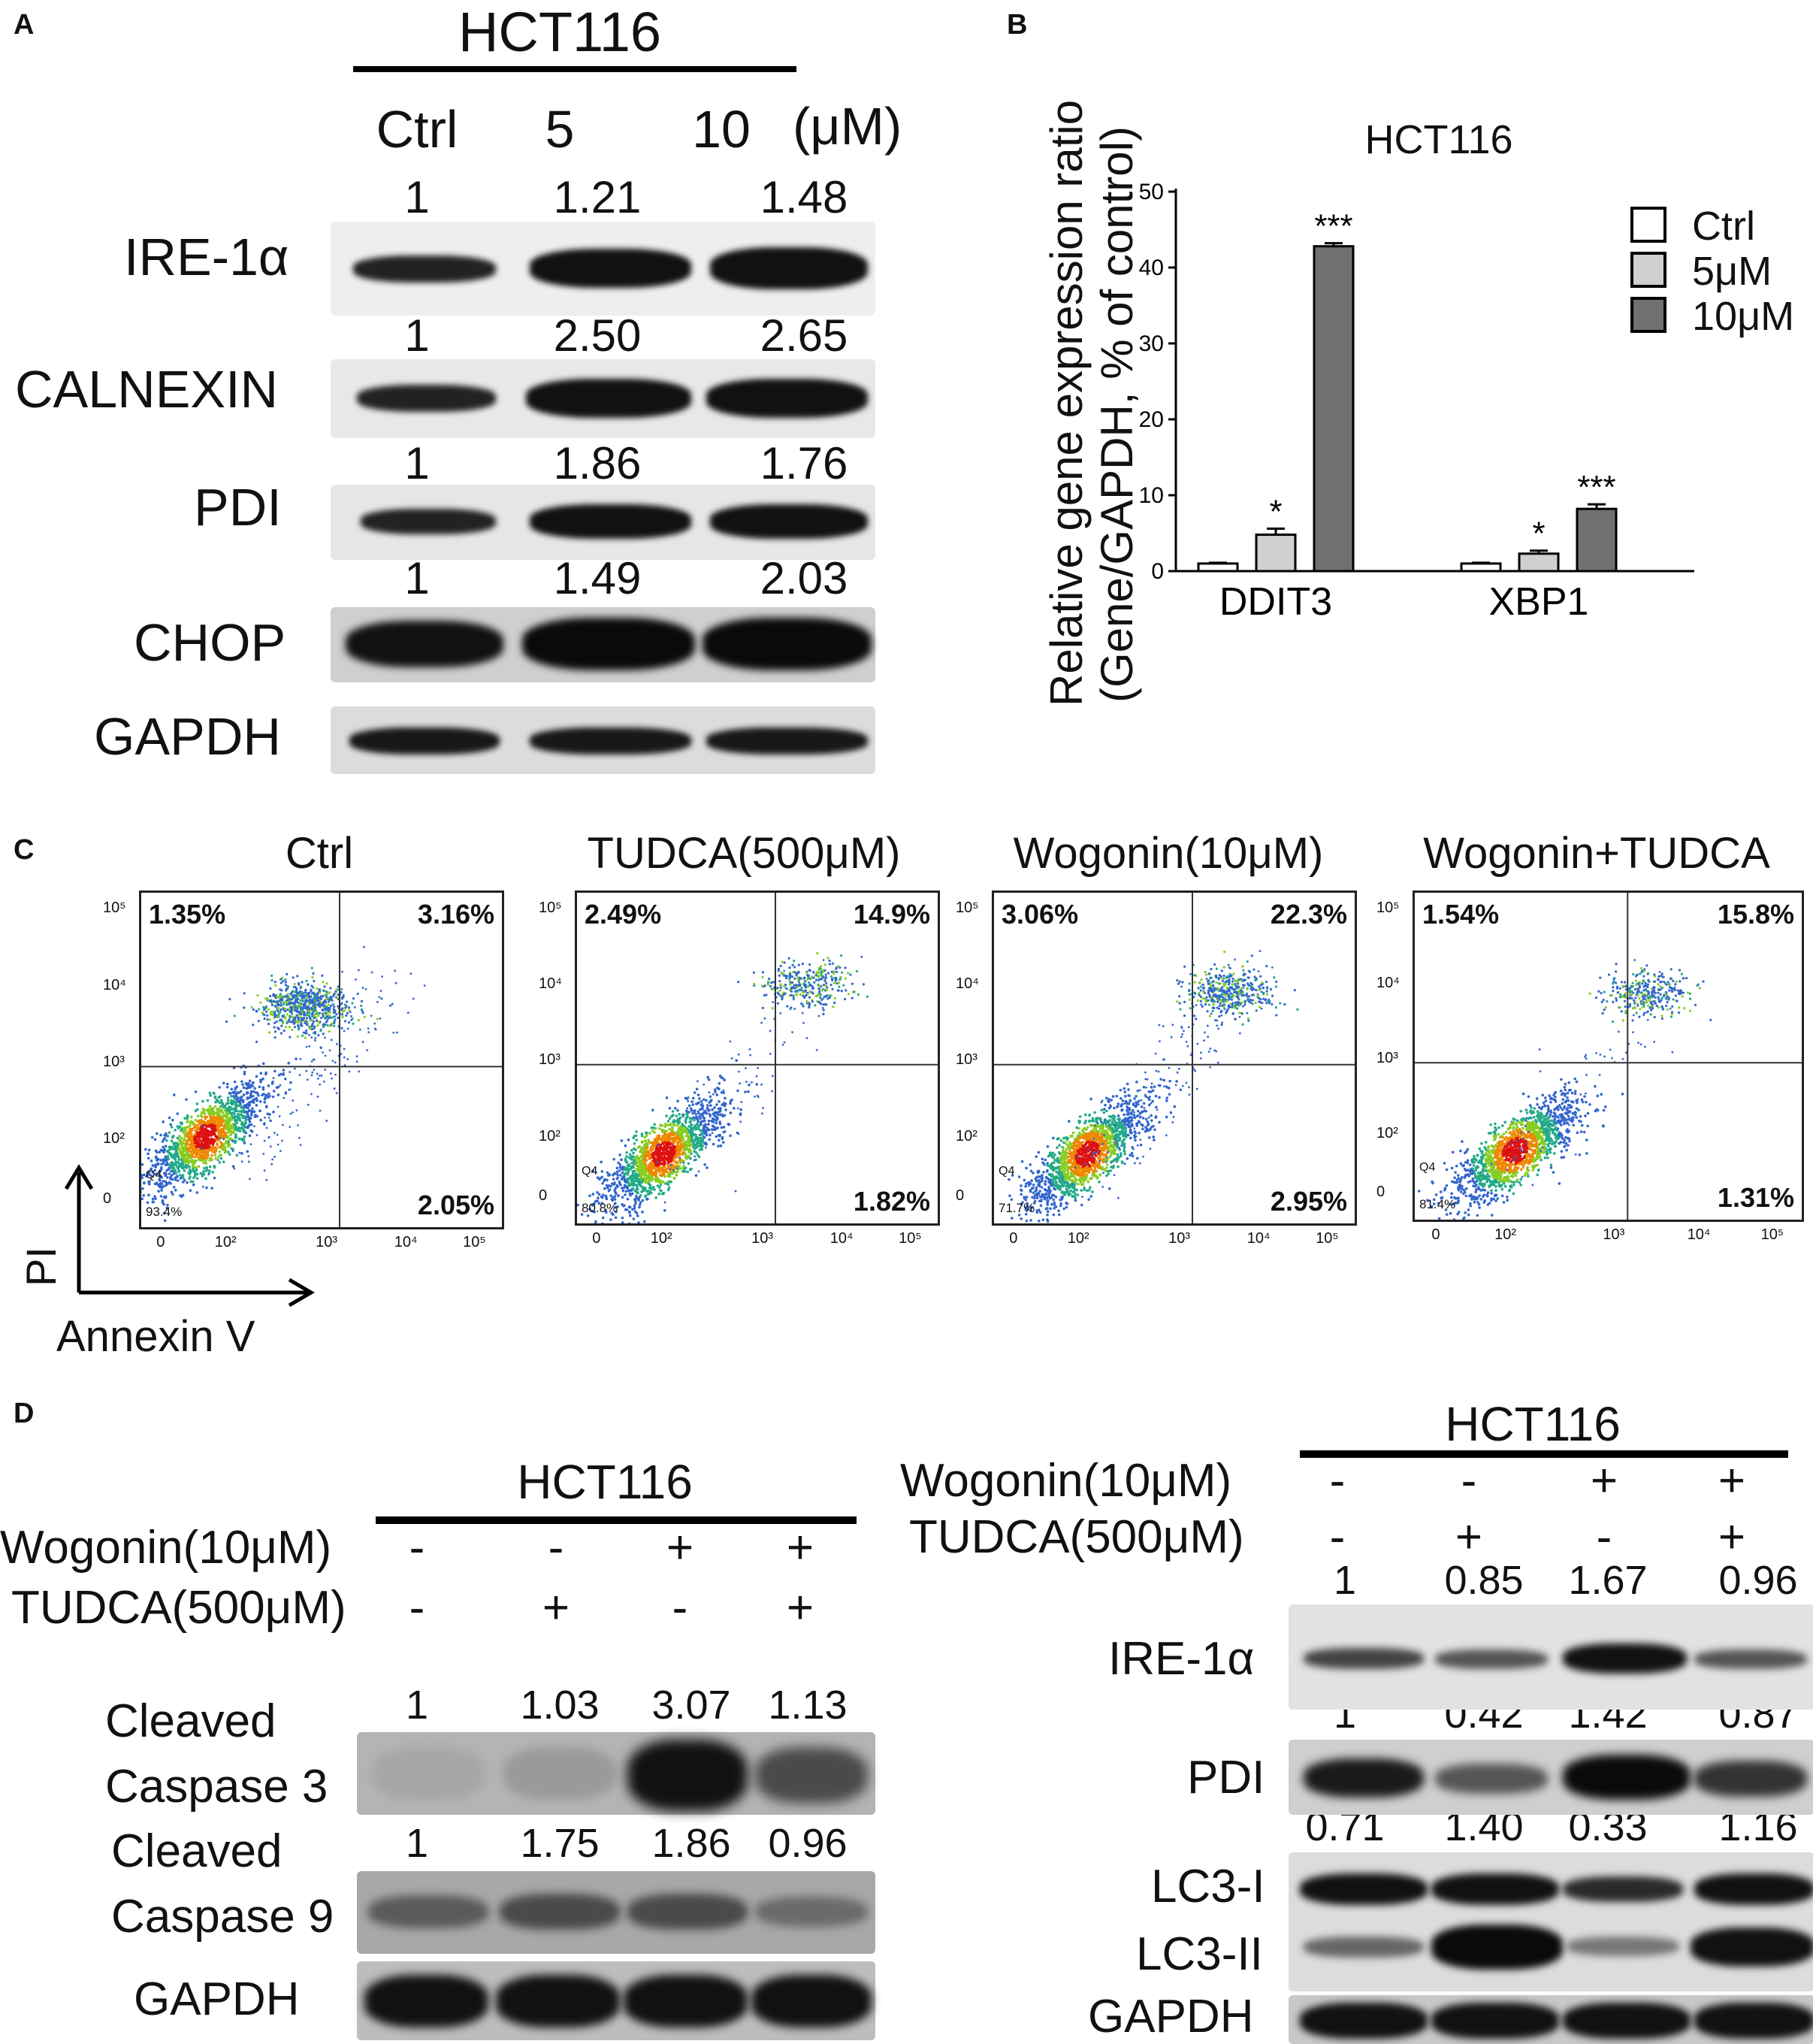 This screenshot has height=2044, width=1813. Describe the element at coordinates (1199, 1954) in the screenshot. I see `lc3-ii-label: LC3-II` at that location.